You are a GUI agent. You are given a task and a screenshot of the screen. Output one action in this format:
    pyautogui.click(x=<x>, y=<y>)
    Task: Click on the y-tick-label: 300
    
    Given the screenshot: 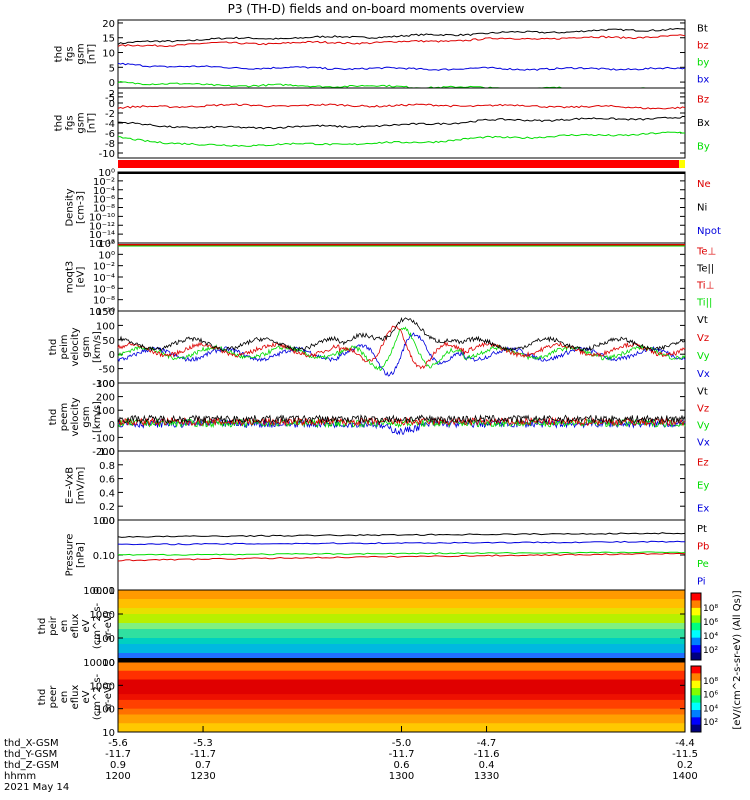 What is the action you would take?
    pyautogui.click(x=105, y=384)
    